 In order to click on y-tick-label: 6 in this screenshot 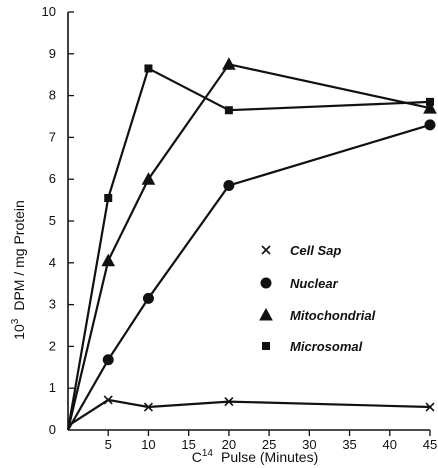, I will do `click(52, 178)`.